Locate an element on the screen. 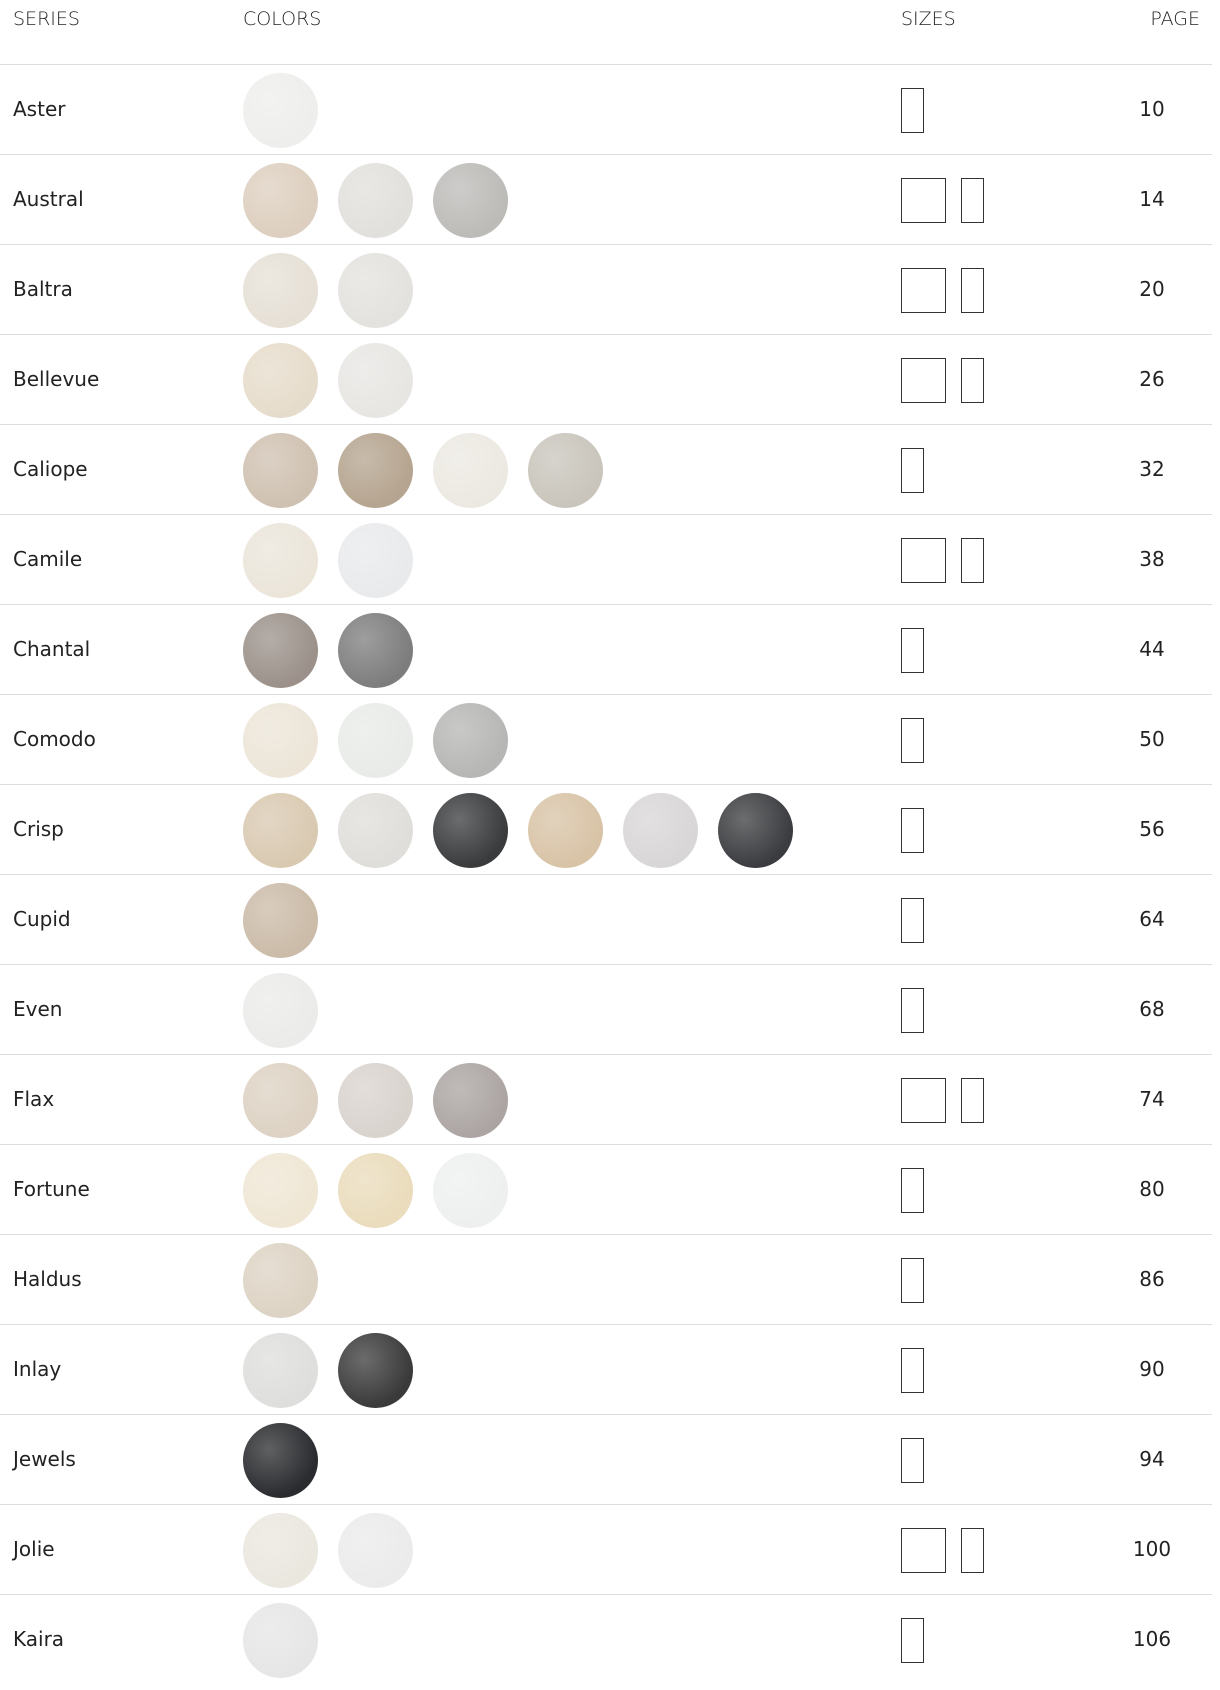 This screenshot has height=1690, width=1220. page-number: 80 is located at coordinates (1152, 1189).